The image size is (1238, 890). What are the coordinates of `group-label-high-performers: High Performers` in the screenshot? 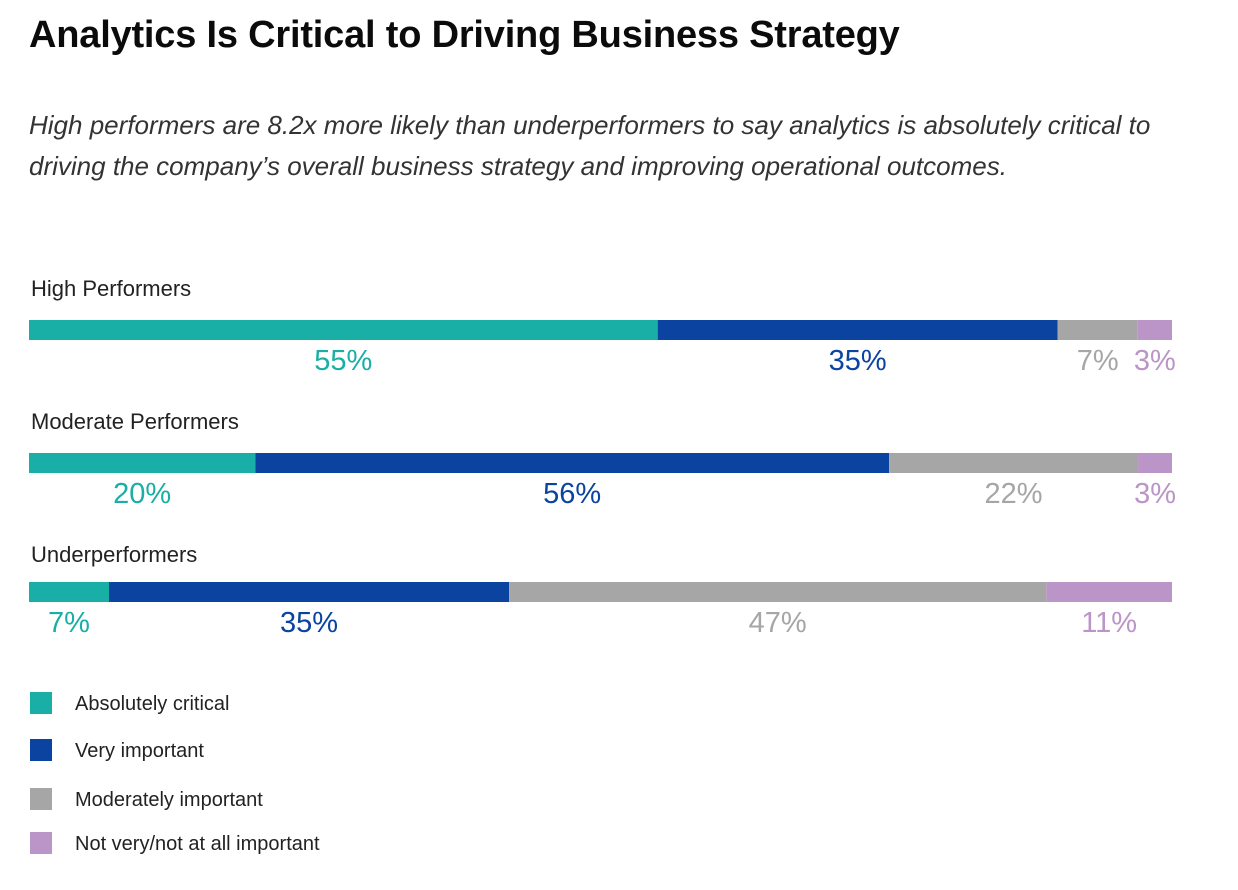 It's located at (111, 288).